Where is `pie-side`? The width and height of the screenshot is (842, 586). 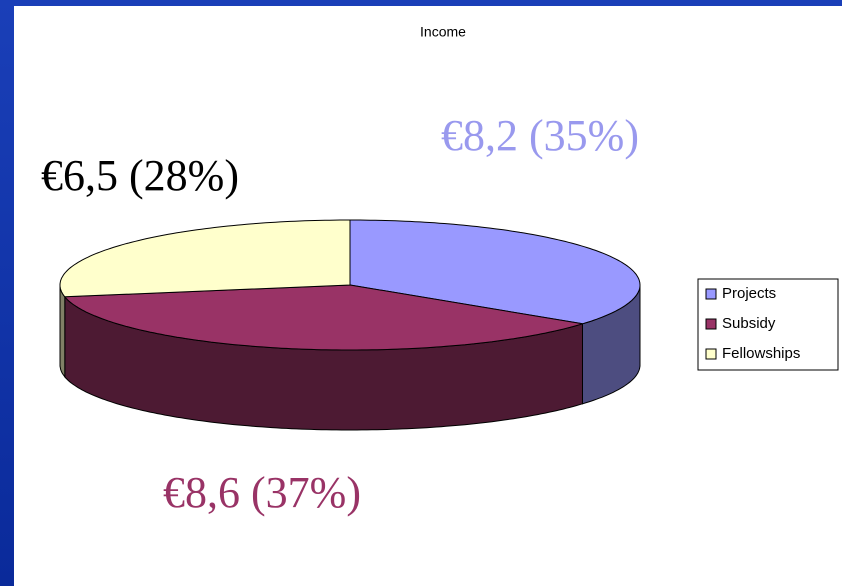
pie-side is located at coordinates (62, 332).